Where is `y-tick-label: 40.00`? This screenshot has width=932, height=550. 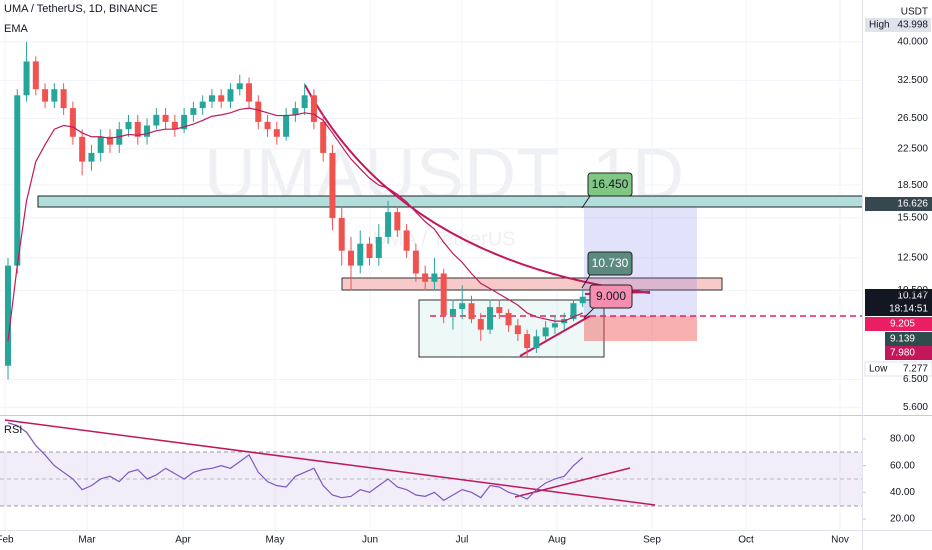 y-tick-label: 40.00 is located at coordinates (902, 492).